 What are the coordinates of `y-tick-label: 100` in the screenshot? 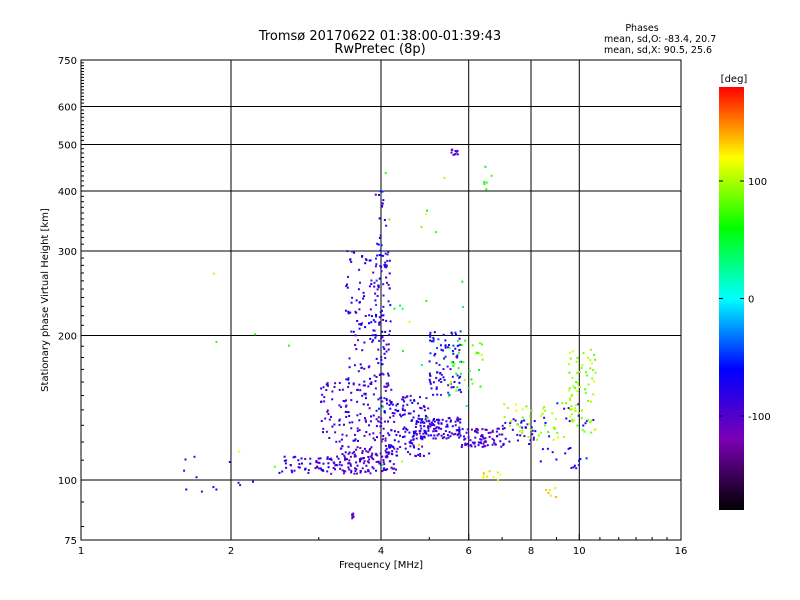 It's located at (67, 481).